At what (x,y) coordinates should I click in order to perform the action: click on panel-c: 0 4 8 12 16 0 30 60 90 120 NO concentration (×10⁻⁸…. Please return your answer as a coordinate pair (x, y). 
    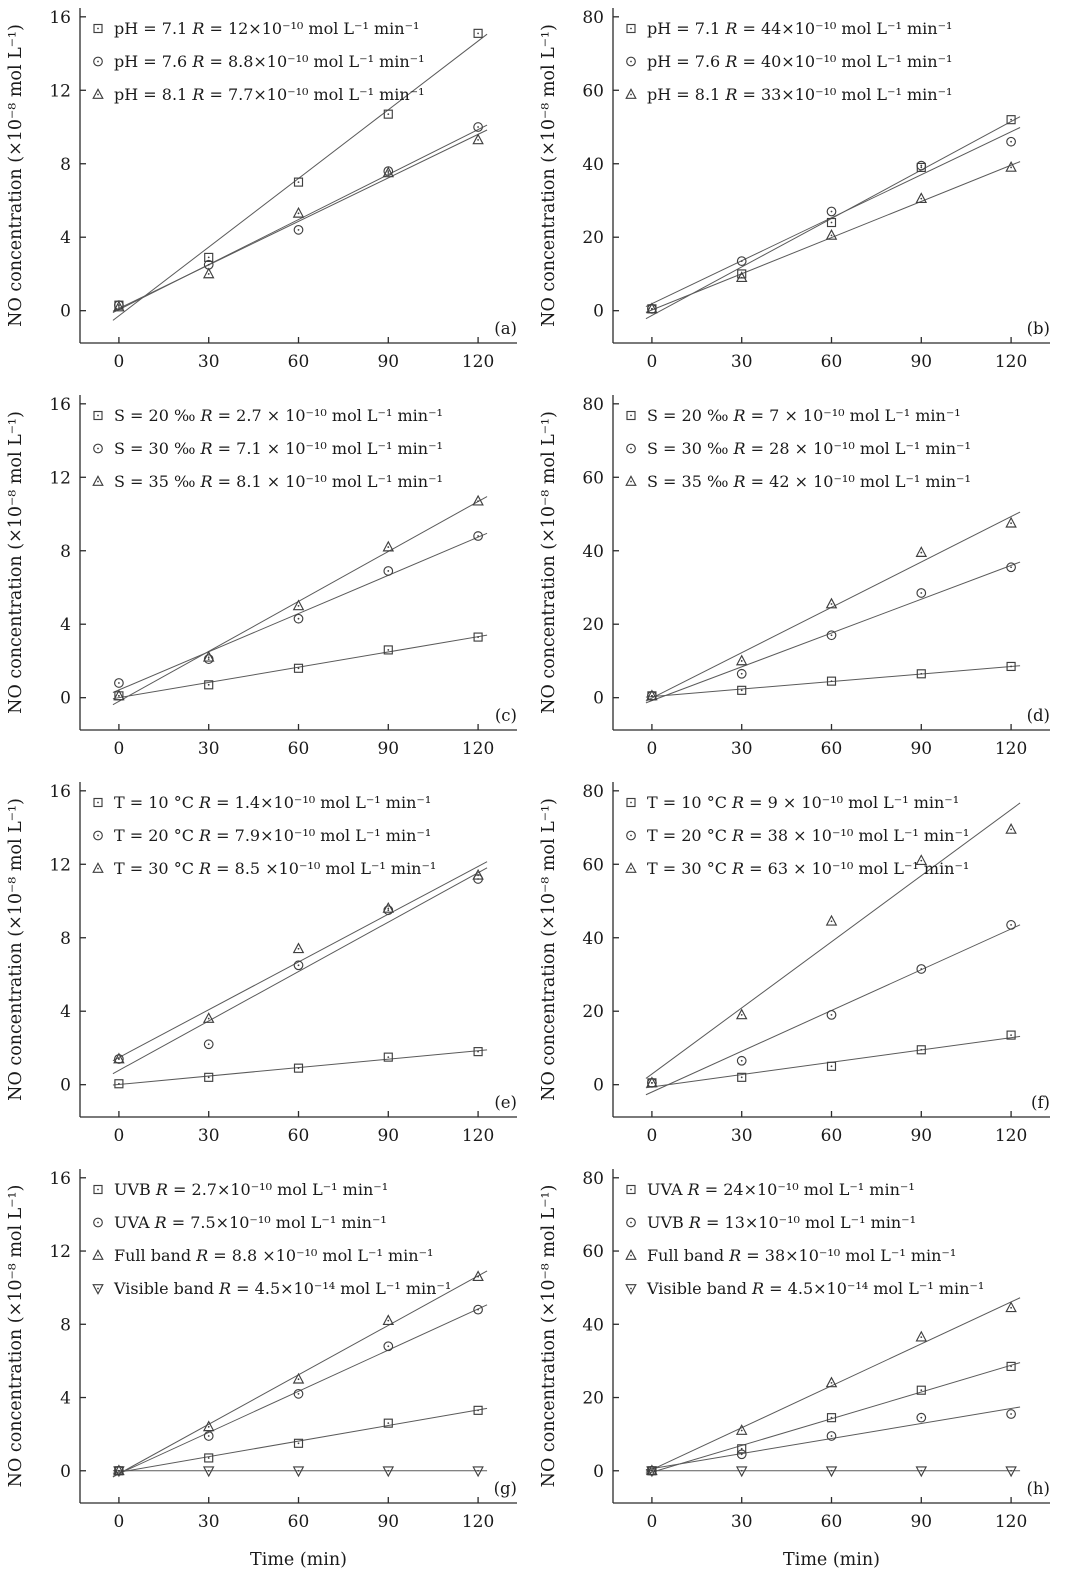
    Looking at the image, I should click on (266, 580).